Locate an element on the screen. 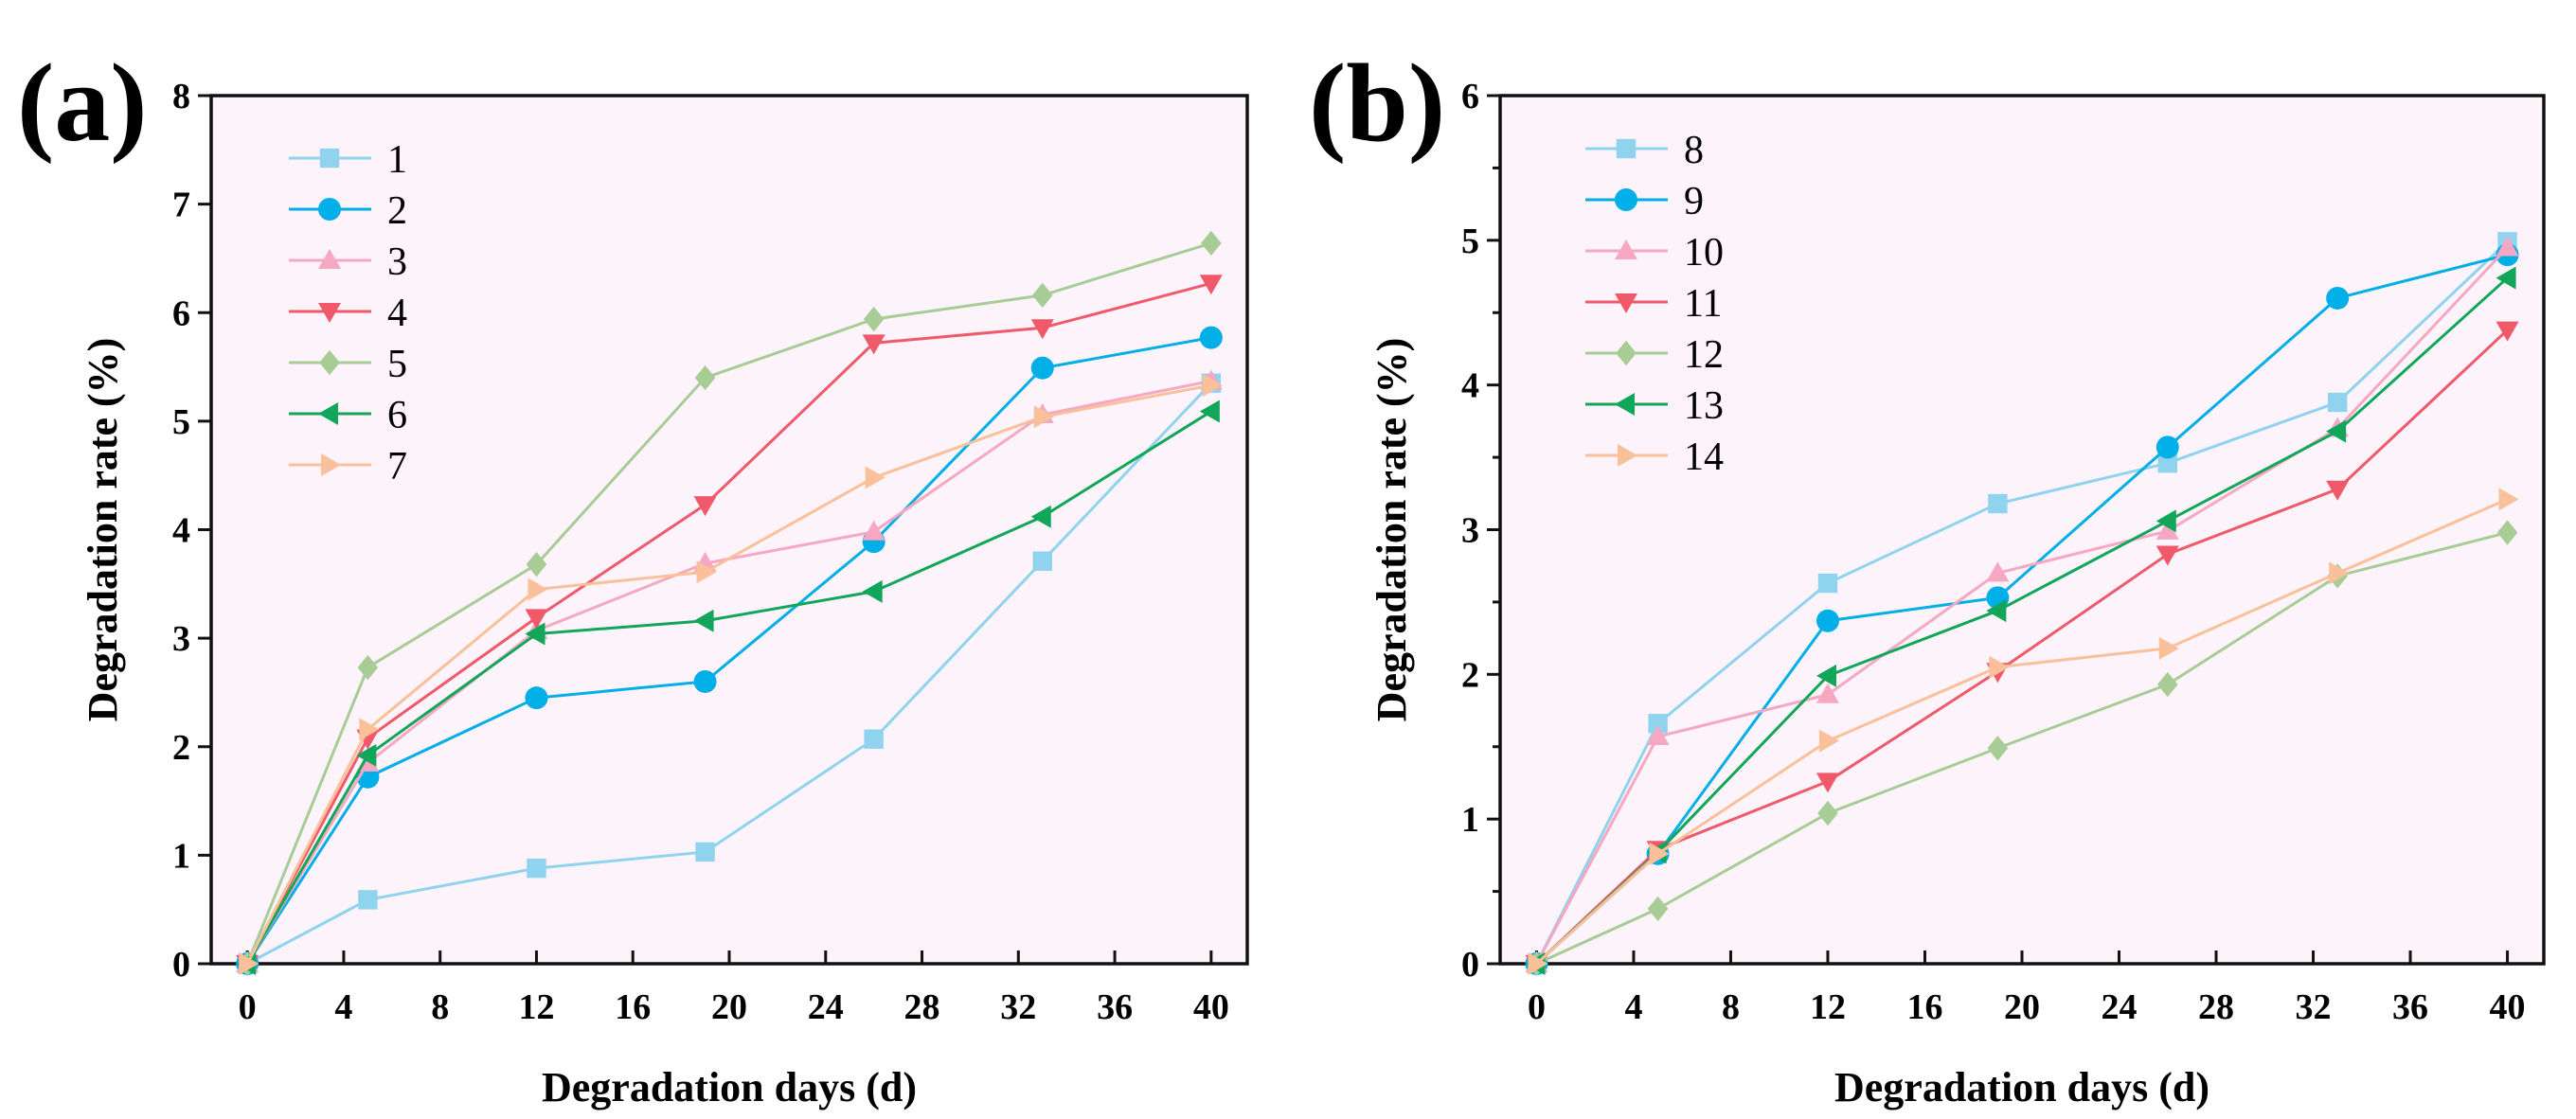 The width and height of the screenshot is (2576, 1119). legend-label: 13 is located at coordinates (1704, 406).